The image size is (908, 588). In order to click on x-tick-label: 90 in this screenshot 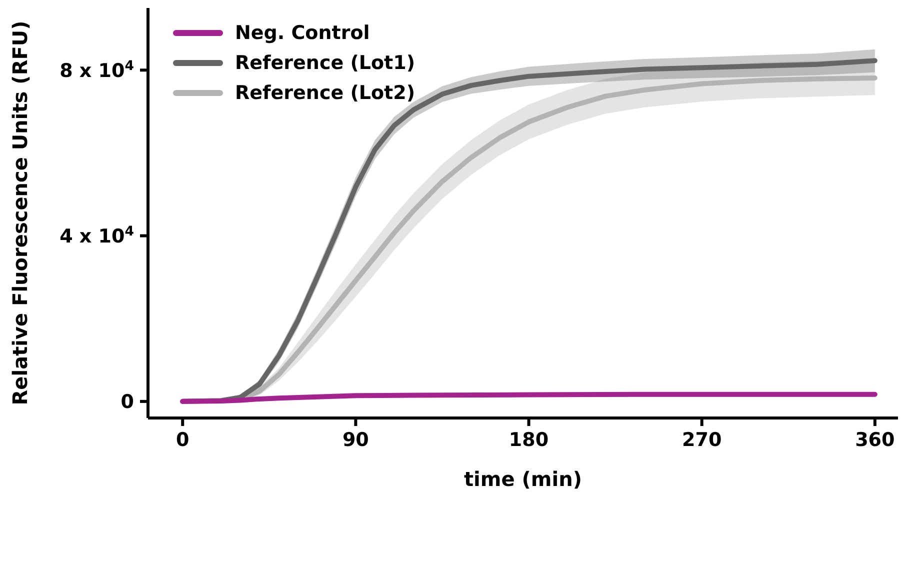, I will do `click(355, 440)`.